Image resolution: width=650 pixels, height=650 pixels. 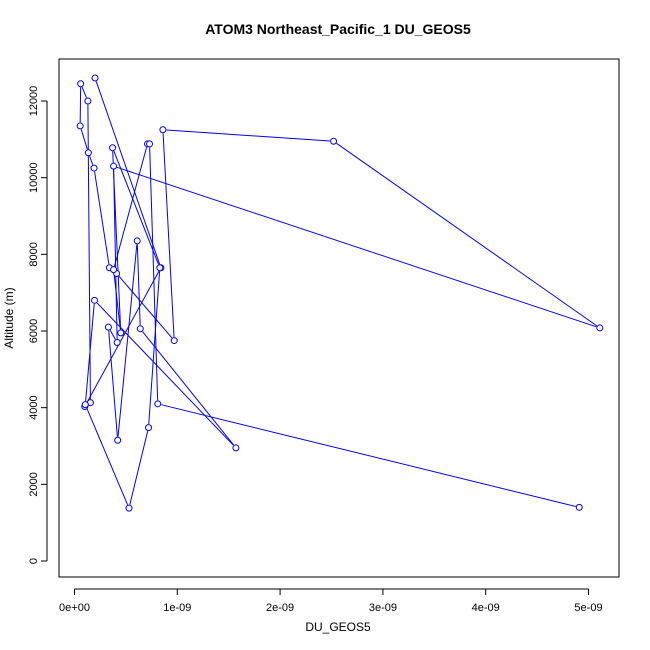 I want to click on y-tick-label: 10000, so click(x=34, y=177).